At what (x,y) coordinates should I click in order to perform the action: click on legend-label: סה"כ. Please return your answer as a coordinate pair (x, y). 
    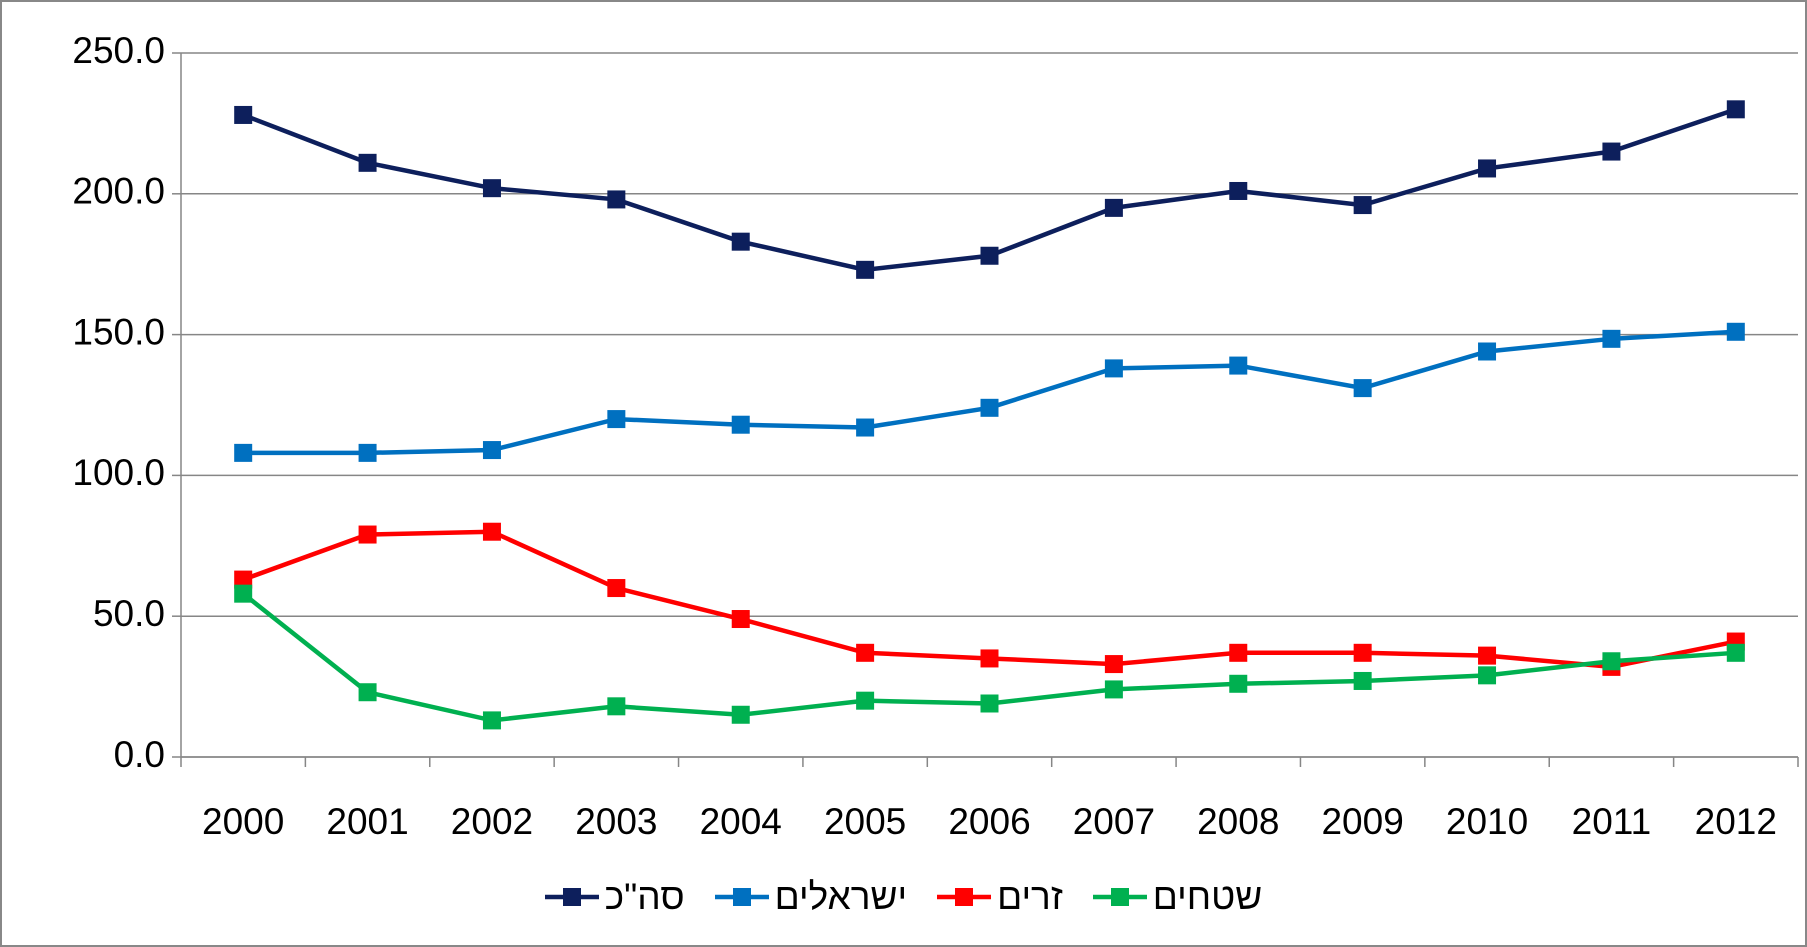
    Looking at the image, I should click on (644, 896).